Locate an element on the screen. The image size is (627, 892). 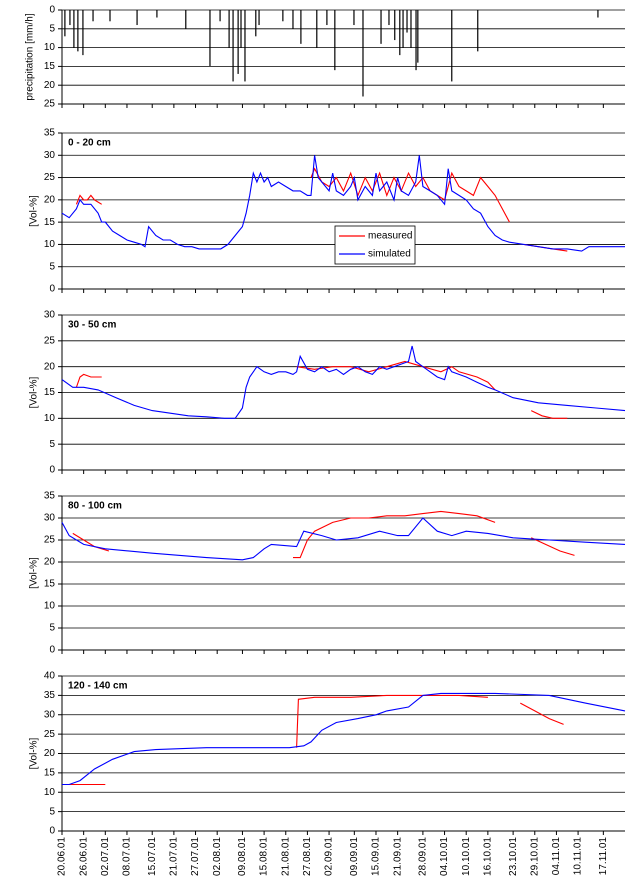
legend-label: simulated is located at coordinates (389, 254).